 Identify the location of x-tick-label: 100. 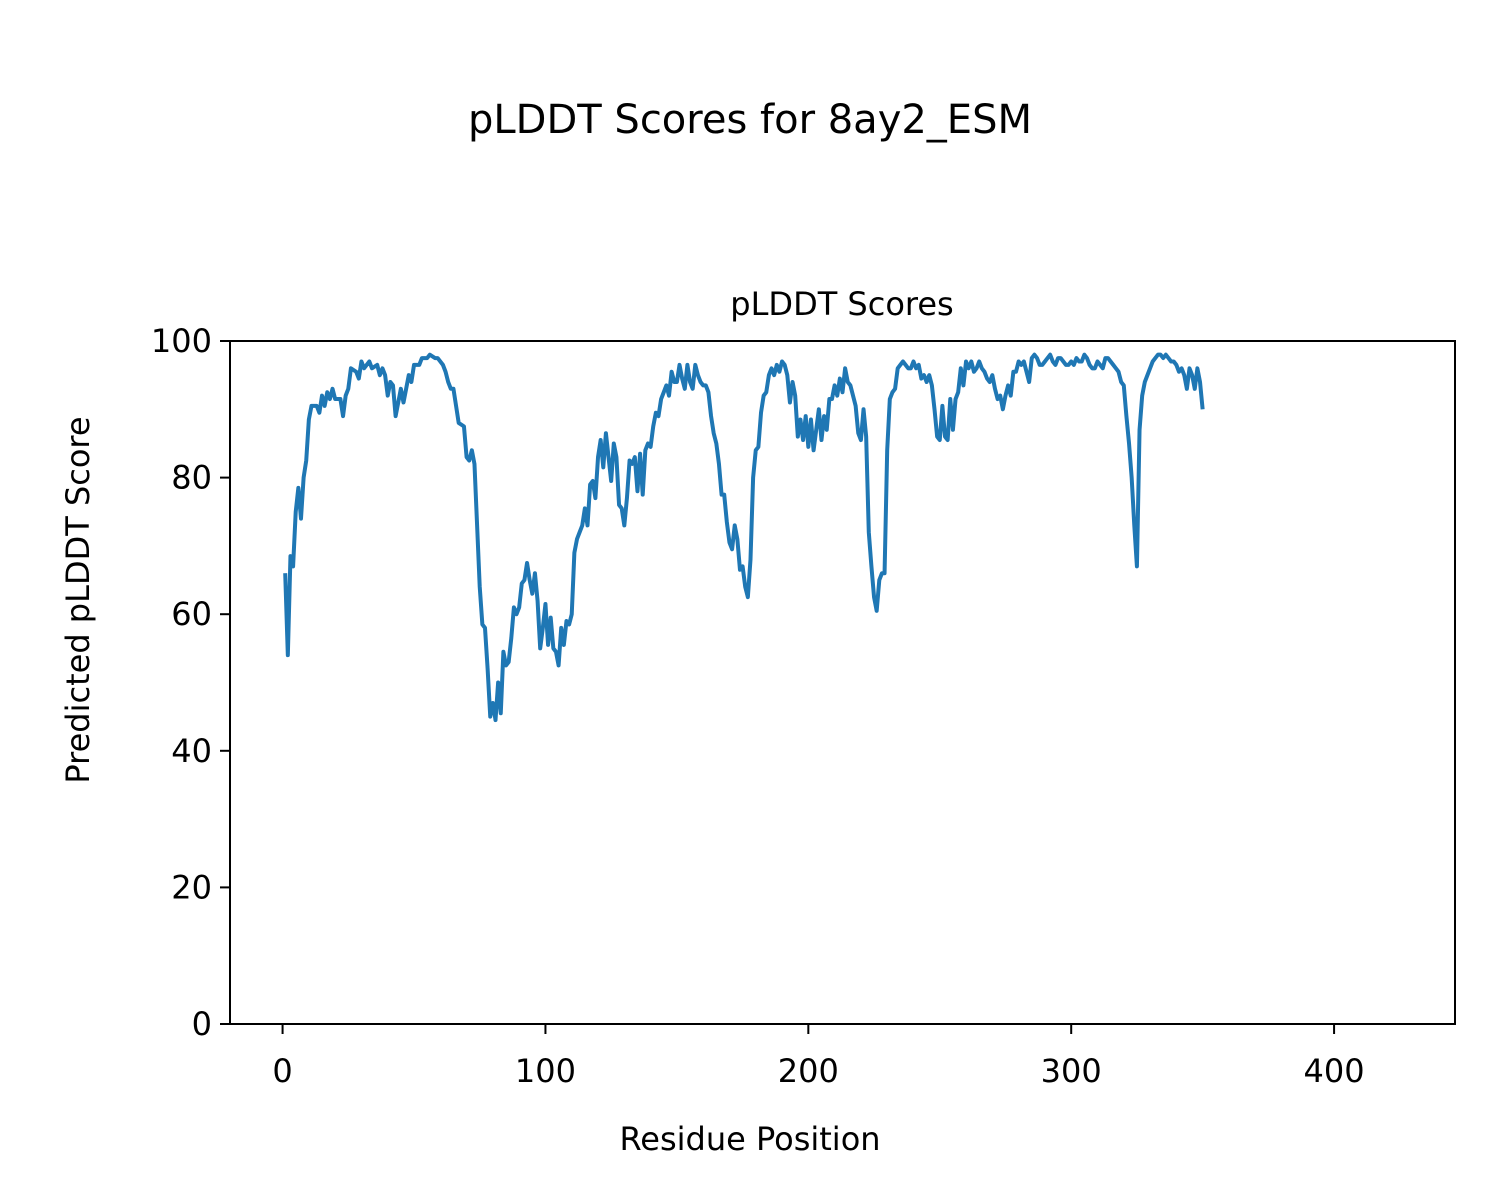
(545, 1071).